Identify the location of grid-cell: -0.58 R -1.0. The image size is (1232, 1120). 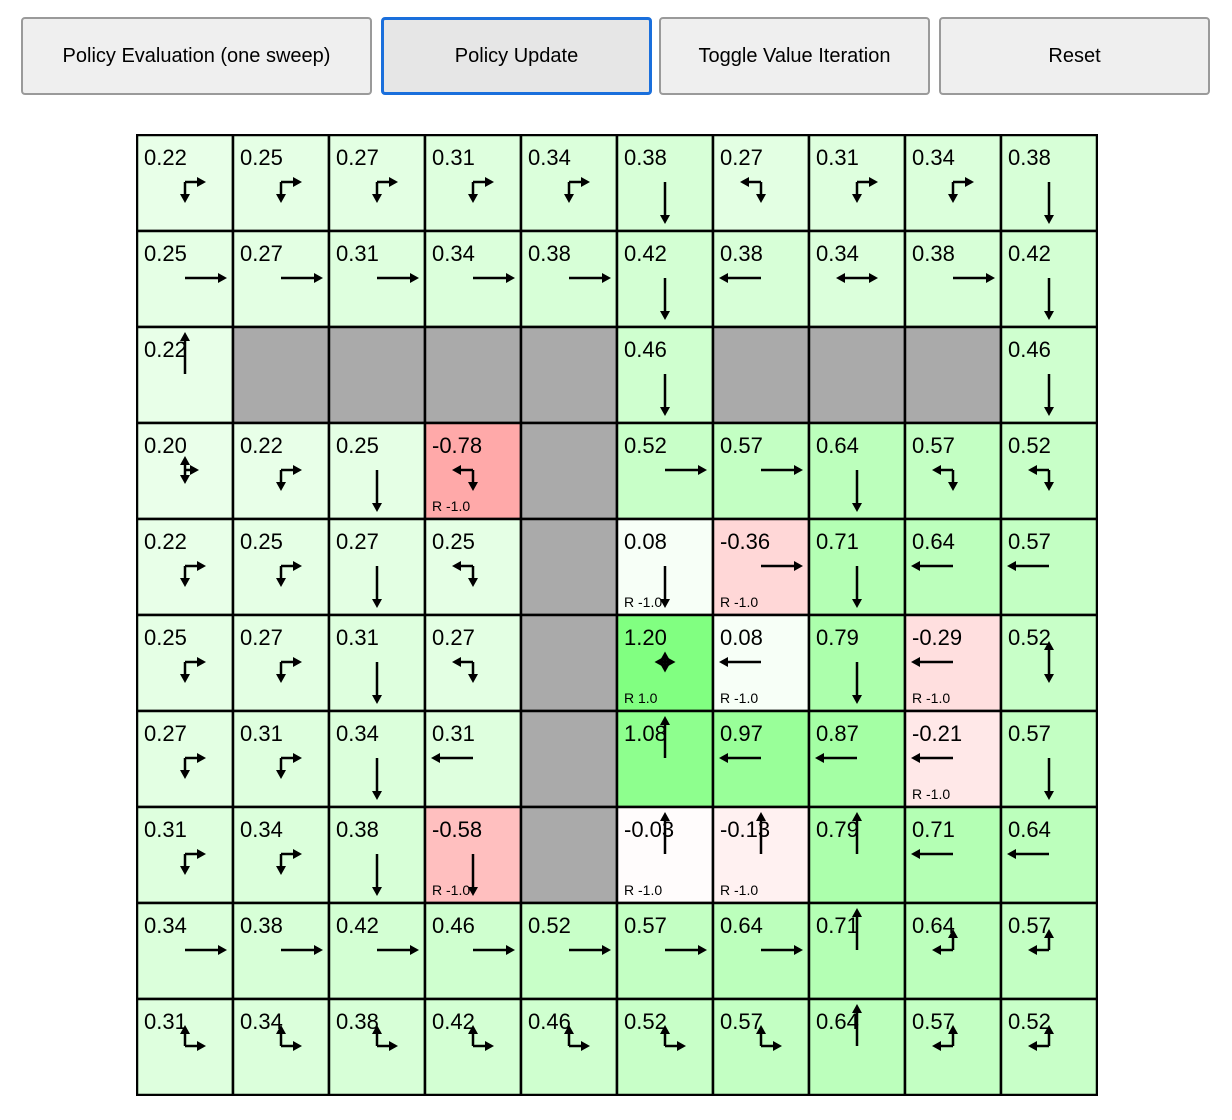
(473, 855).